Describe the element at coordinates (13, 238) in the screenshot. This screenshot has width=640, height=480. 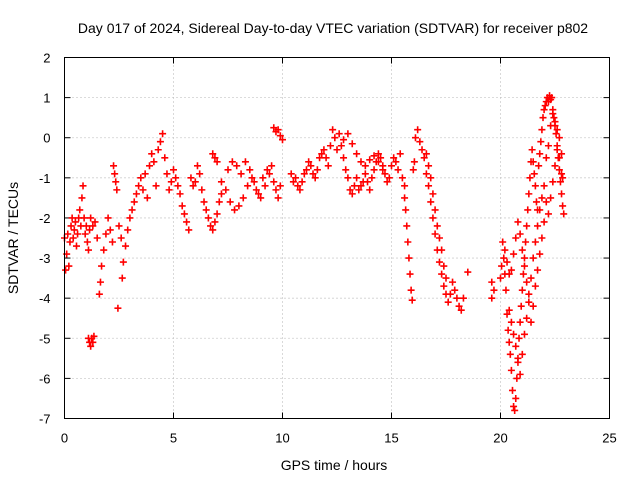
I see `y-axis-label: SDTVAR / TECUs` at that location.